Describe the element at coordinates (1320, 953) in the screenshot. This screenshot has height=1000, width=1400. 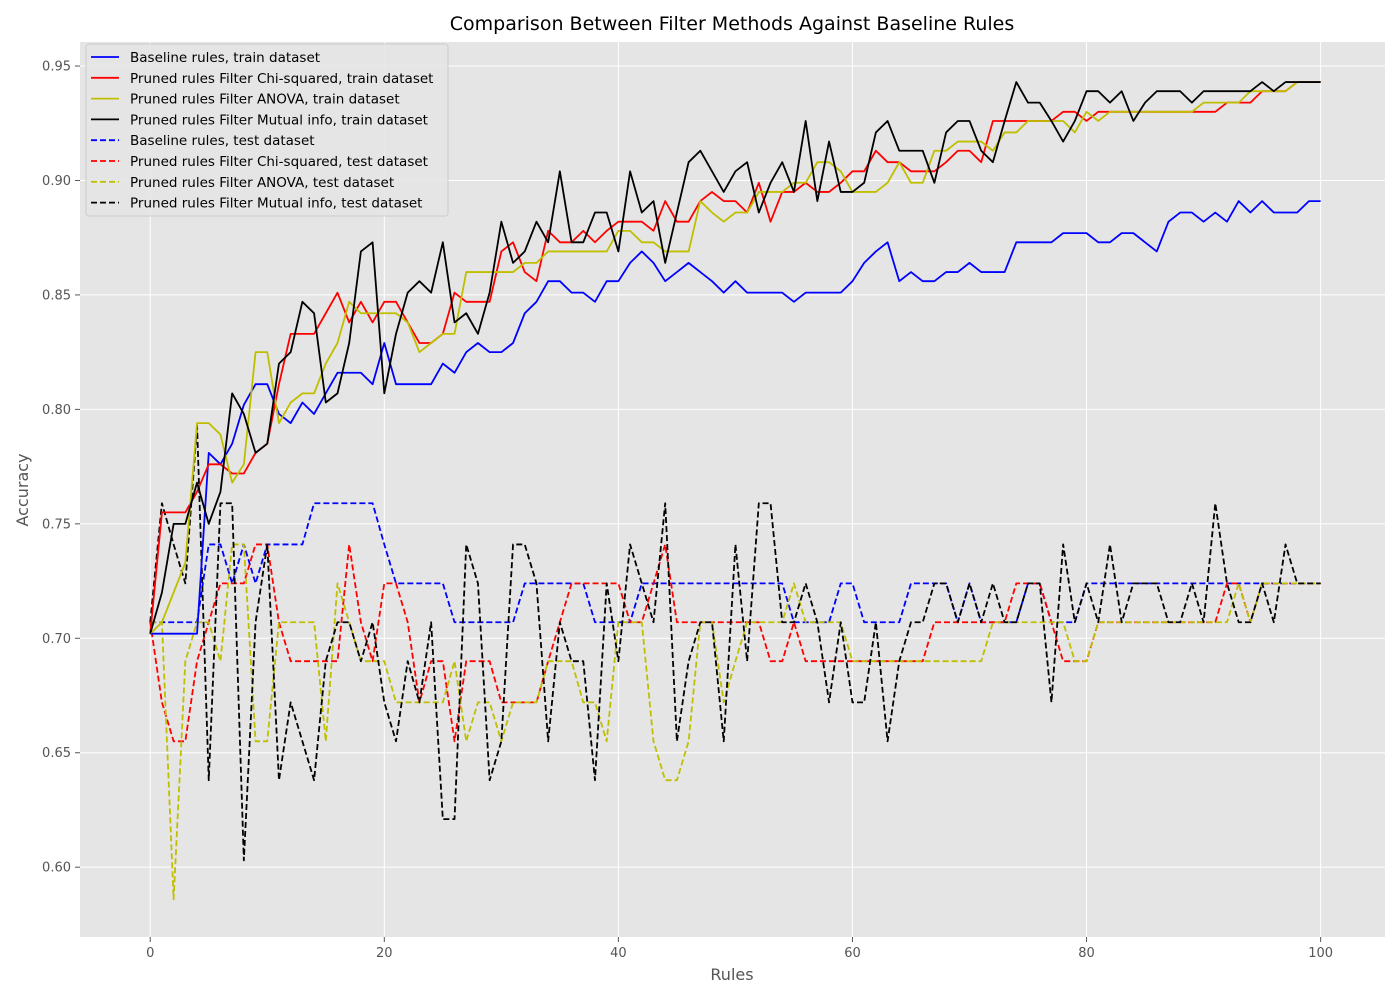
I see `x-tick-label: 100` at that location.